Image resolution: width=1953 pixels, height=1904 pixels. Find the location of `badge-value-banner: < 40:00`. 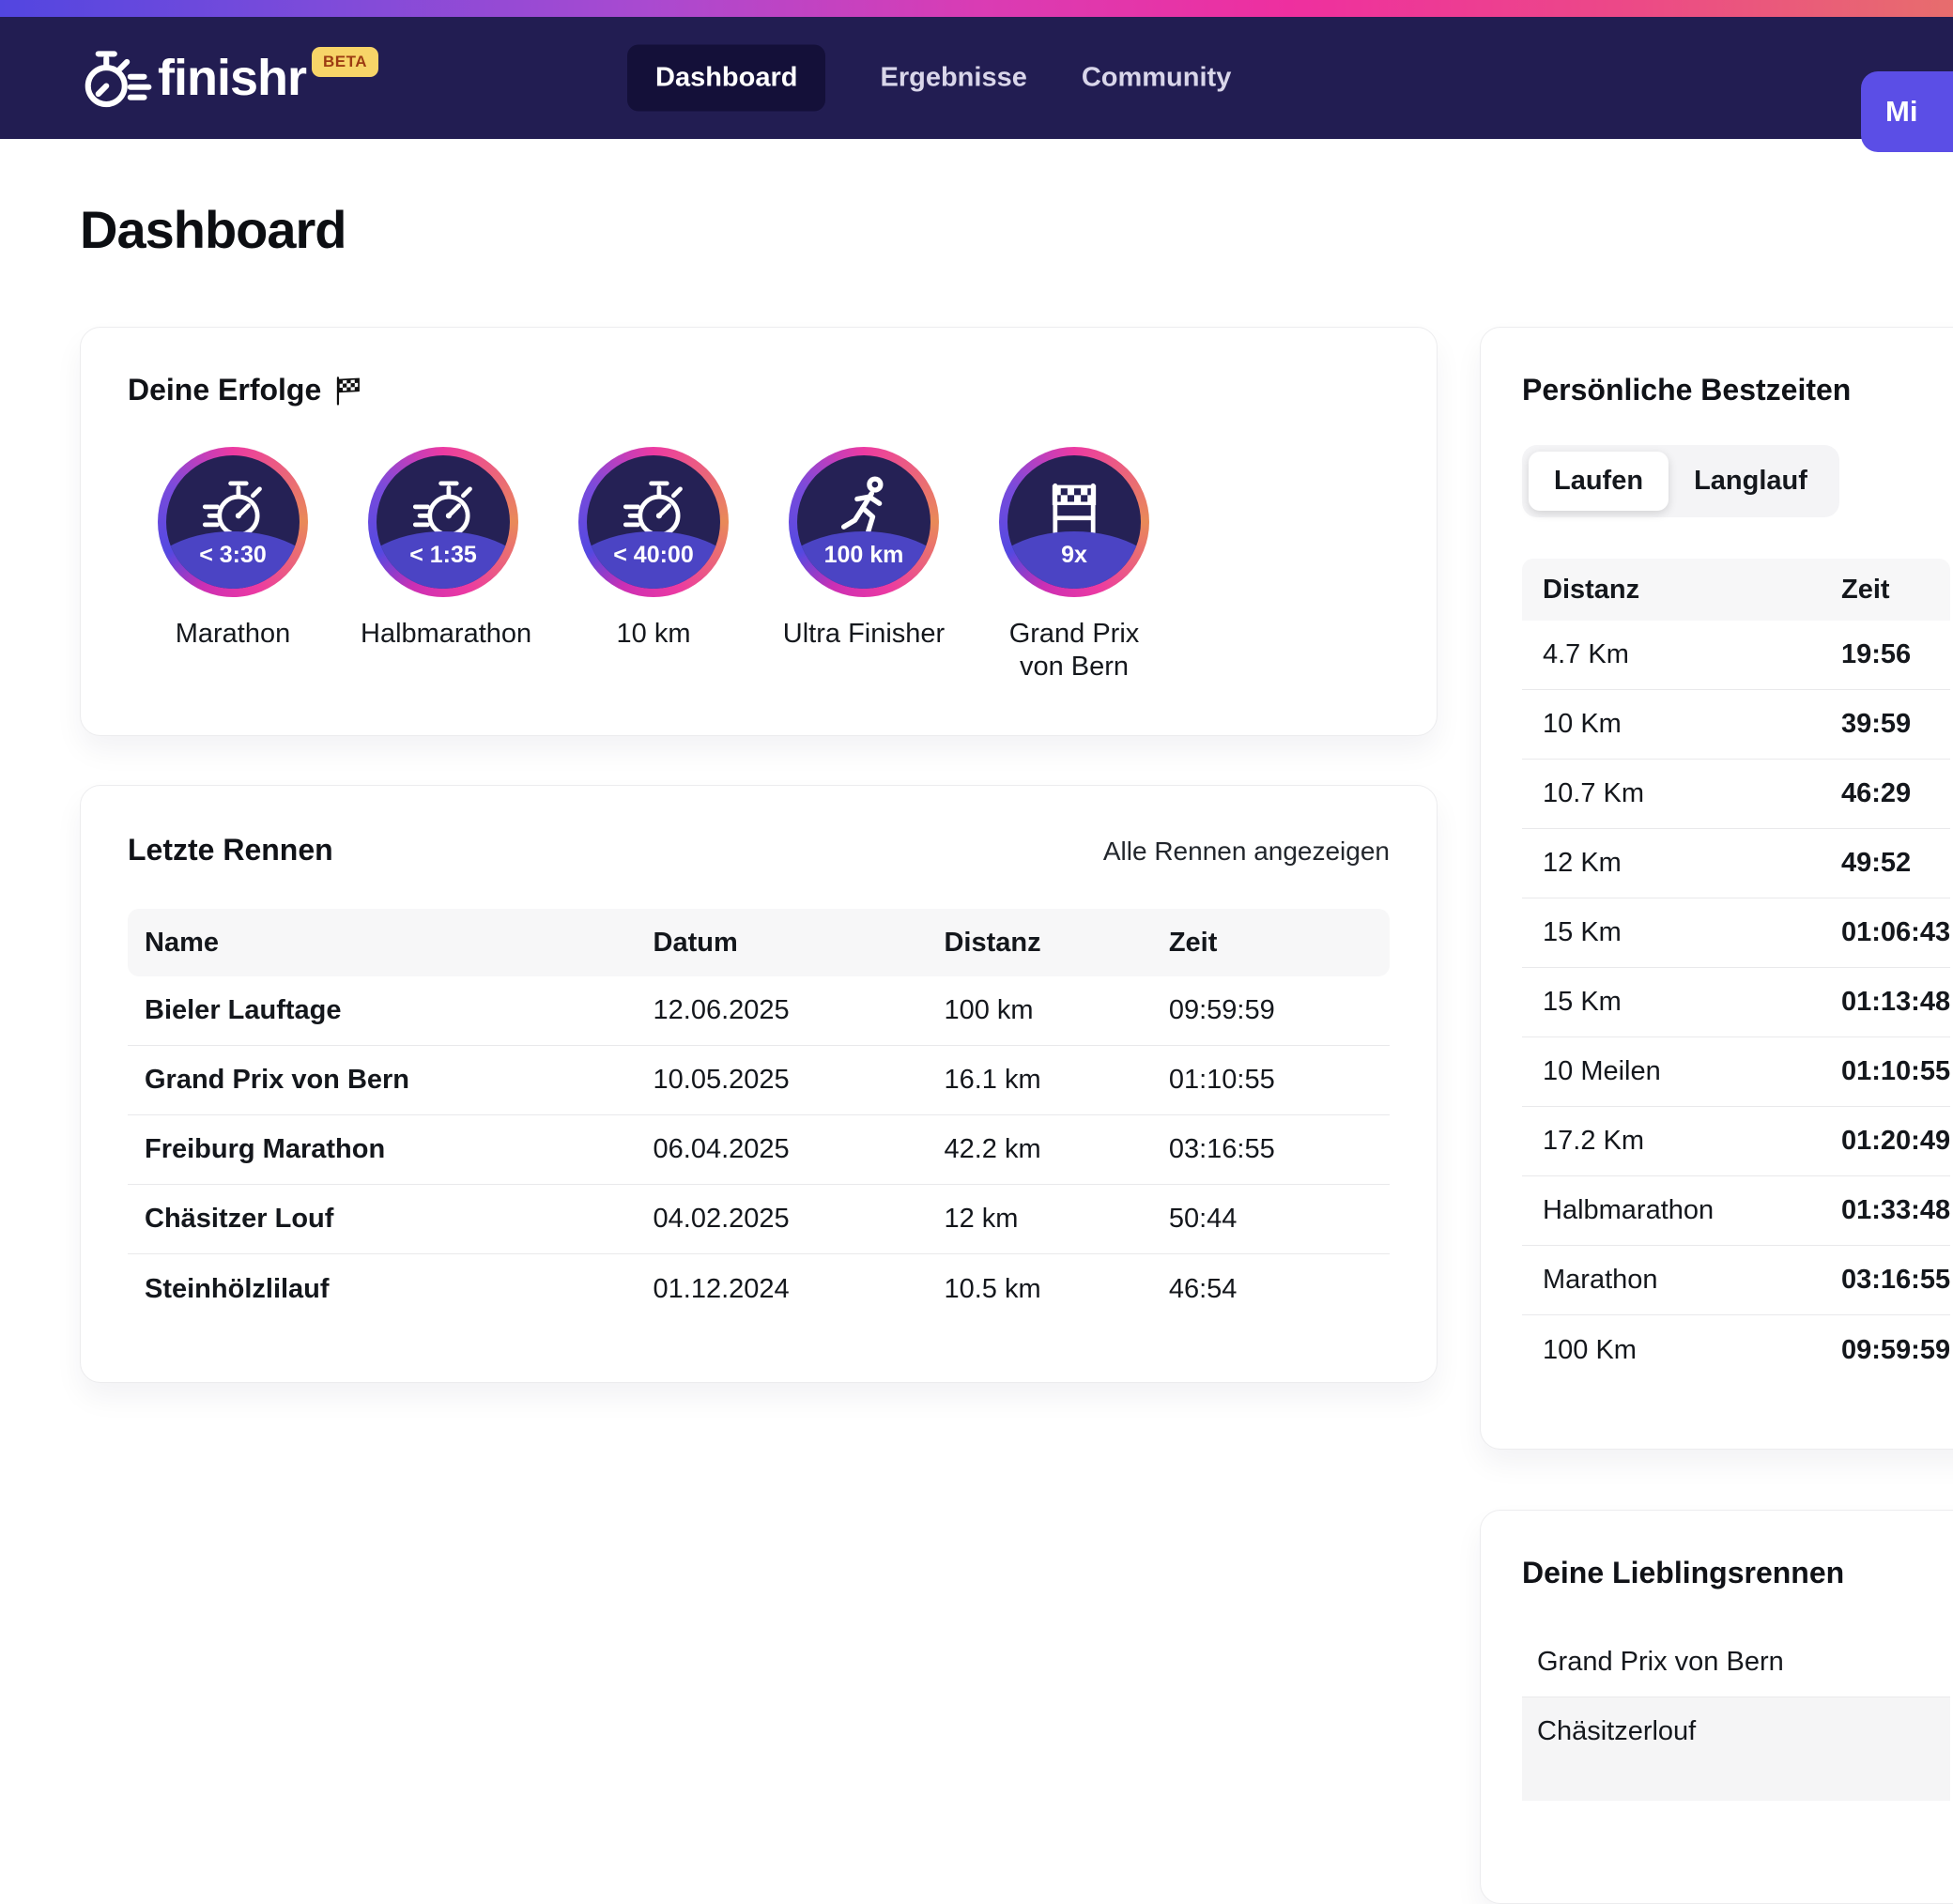

badge-value-banner: < 40:00 is located at coordinates (653, 559).